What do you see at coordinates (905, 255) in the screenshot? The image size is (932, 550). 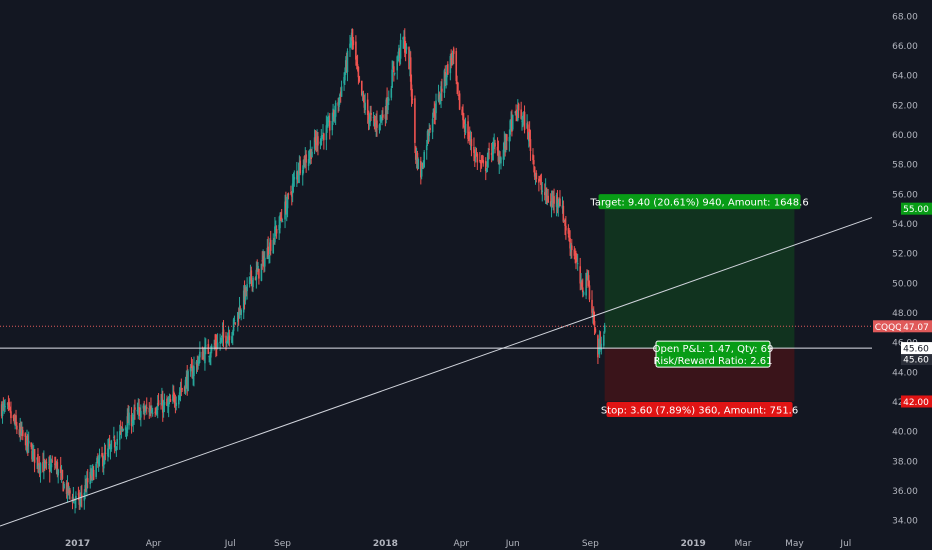 I see `y-tick-label: 52.00` at bounding box center [905, 255].